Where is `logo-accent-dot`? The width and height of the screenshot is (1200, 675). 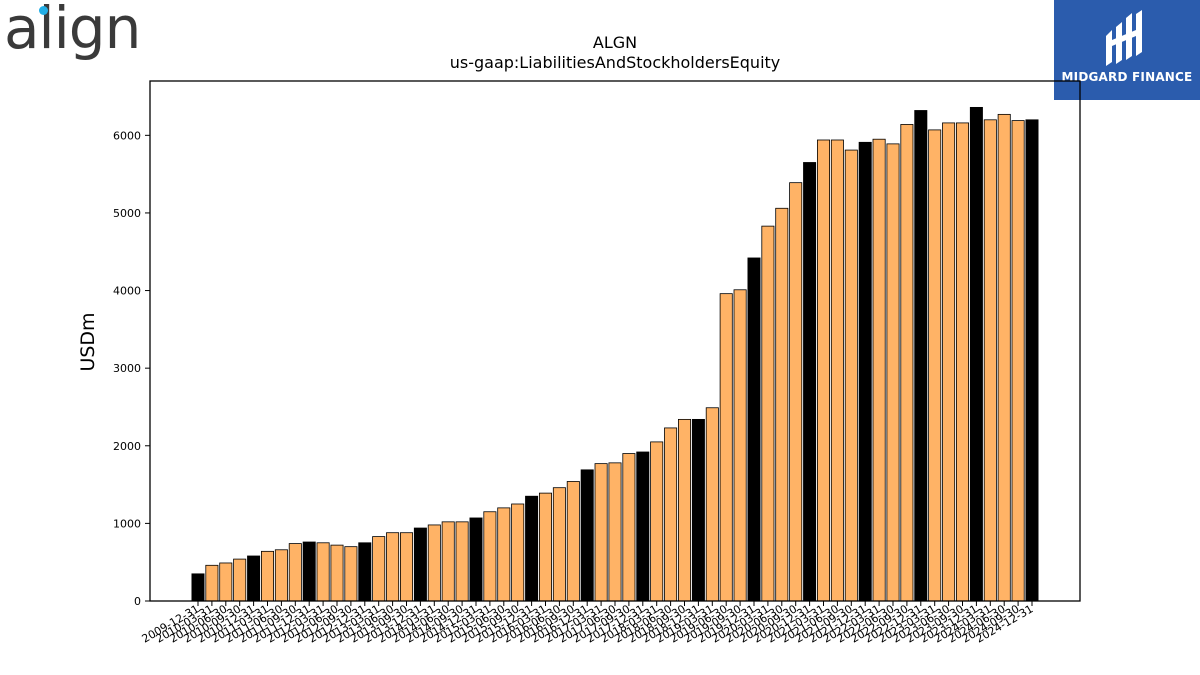 logo-accent-dot is located at coordinates (43, 10).